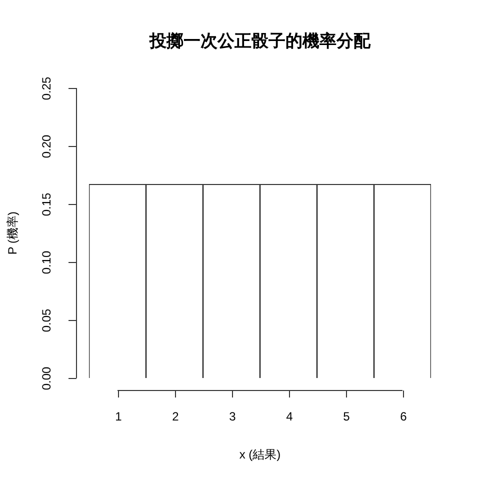  Describe the element at coordinates (46, 88) in the screenshot. I see `y-tick-label: 0.25` at that location.